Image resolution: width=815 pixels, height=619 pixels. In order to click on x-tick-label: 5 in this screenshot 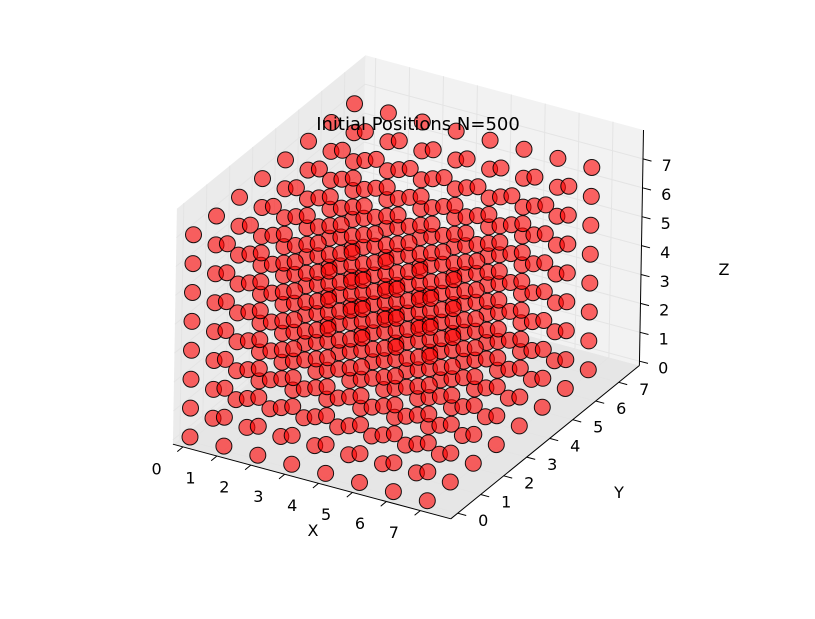, I will do `click(326, 514)`.